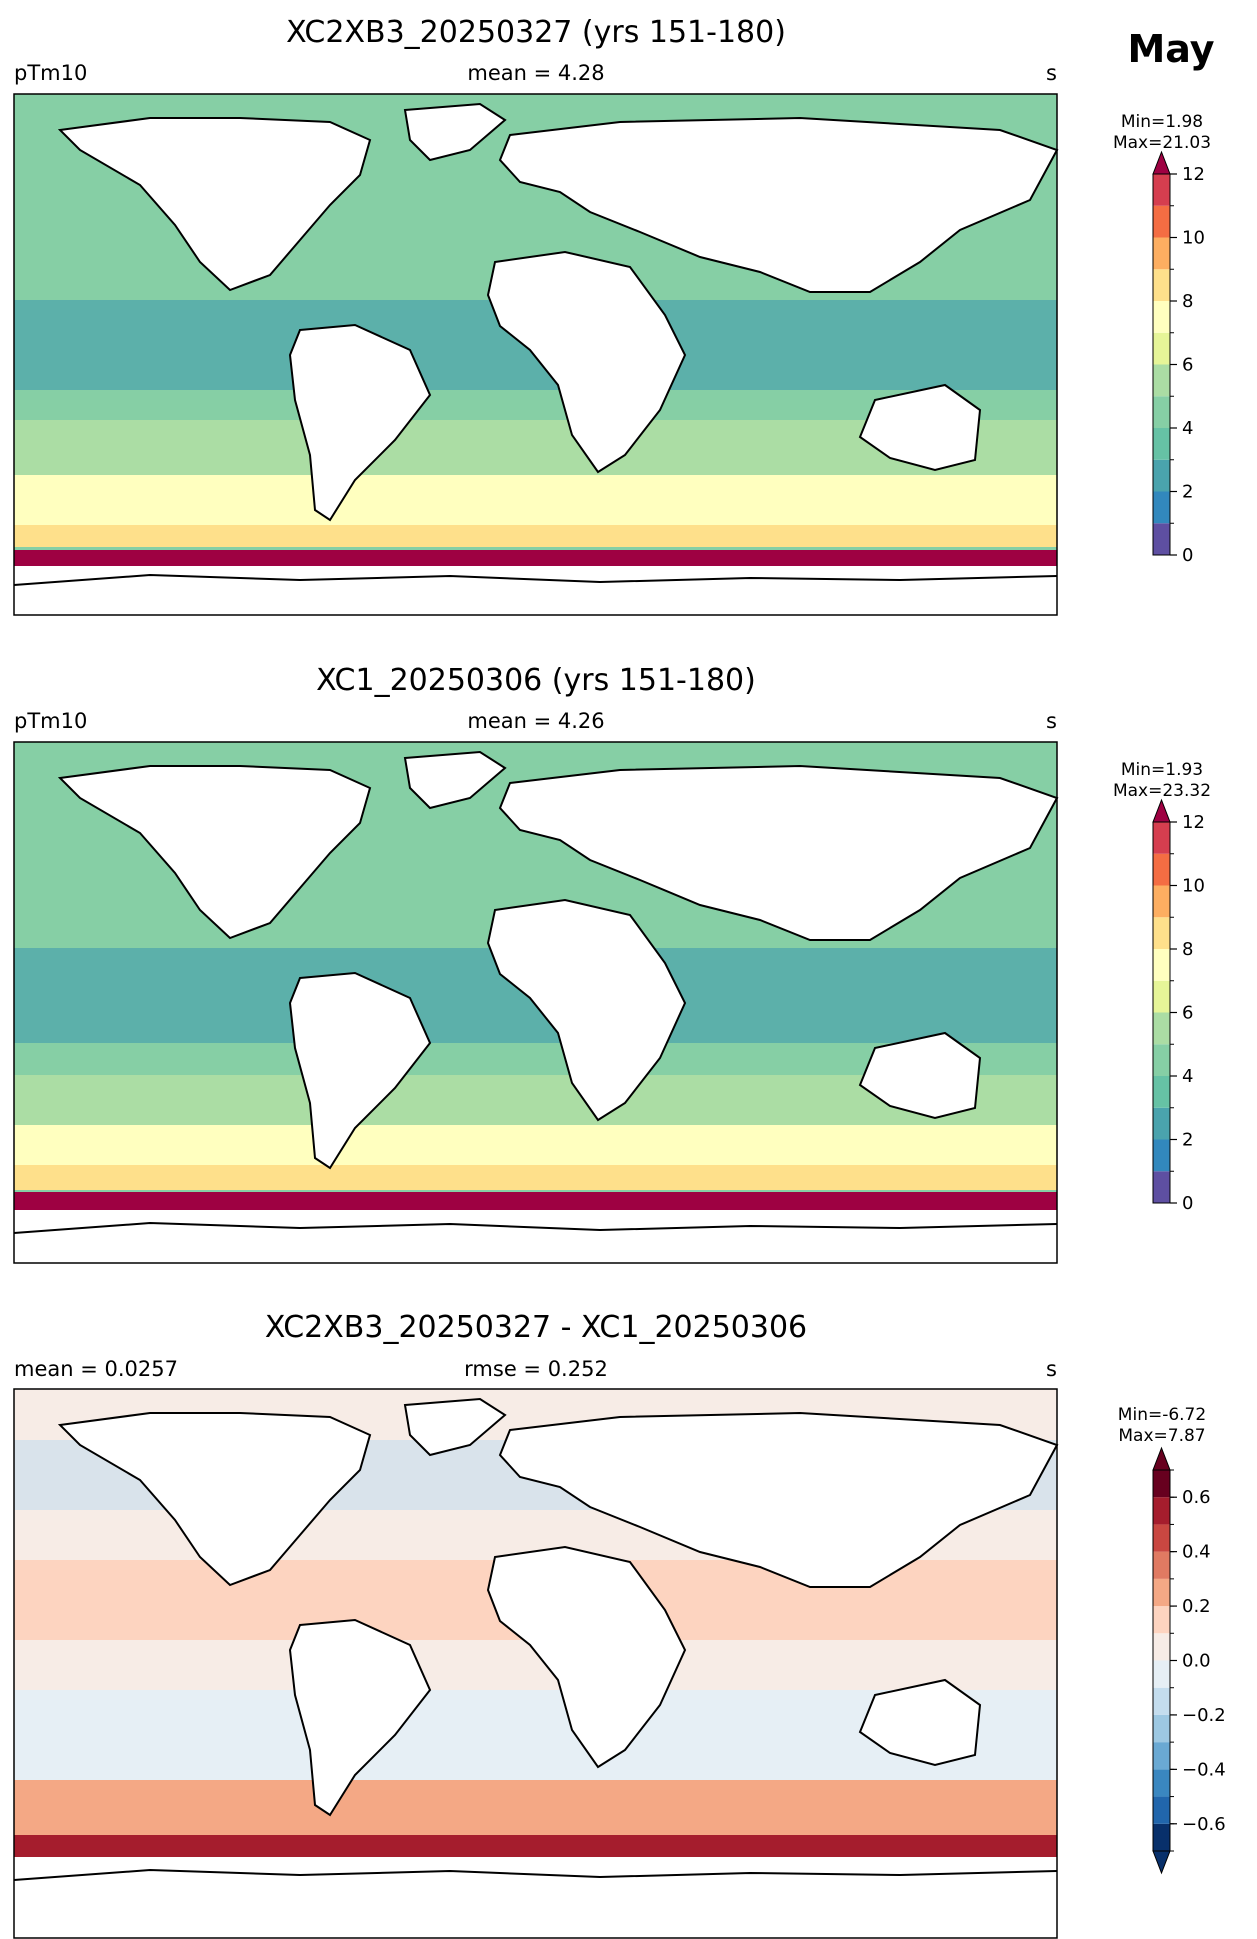 Image resolution: width=1257 pixels, height=1939 pixels. Describe the element at coordinates (535, 721) in the screenshot. I see `mean-label: mean = 4.26` at that location.